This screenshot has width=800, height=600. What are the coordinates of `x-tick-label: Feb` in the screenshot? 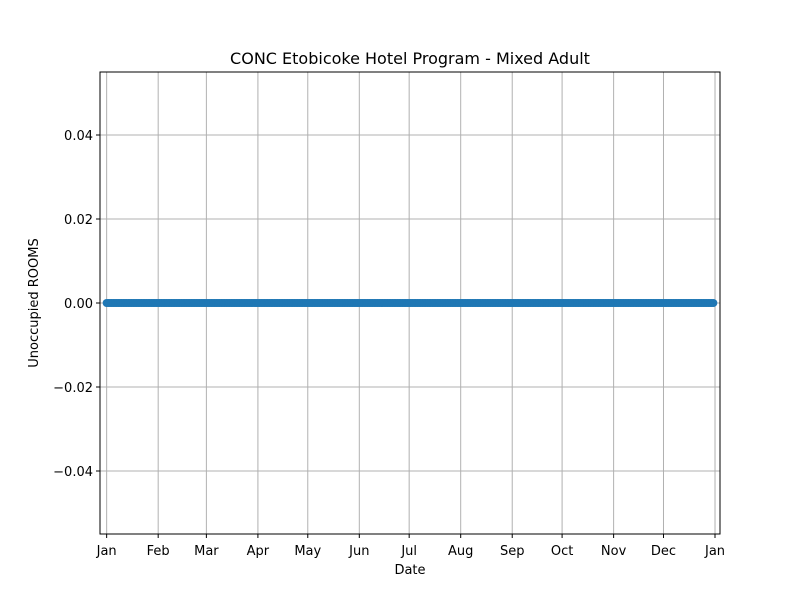 It's located at (158, 551).